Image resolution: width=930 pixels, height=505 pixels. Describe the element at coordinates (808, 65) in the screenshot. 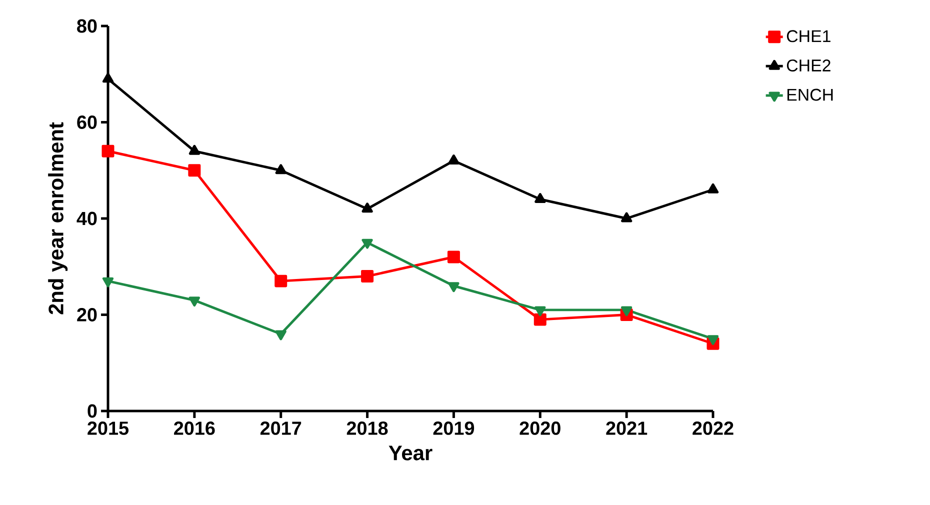

I see `legend-label: CHE2` at that location.